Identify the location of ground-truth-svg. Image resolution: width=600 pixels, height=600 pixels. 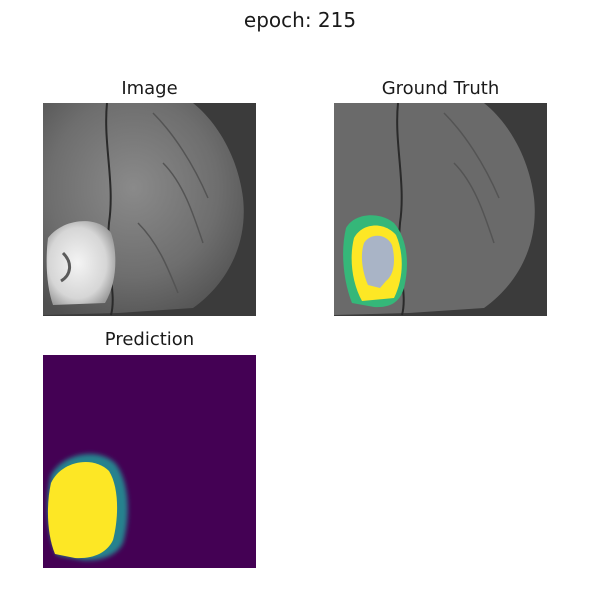
(440, 209).